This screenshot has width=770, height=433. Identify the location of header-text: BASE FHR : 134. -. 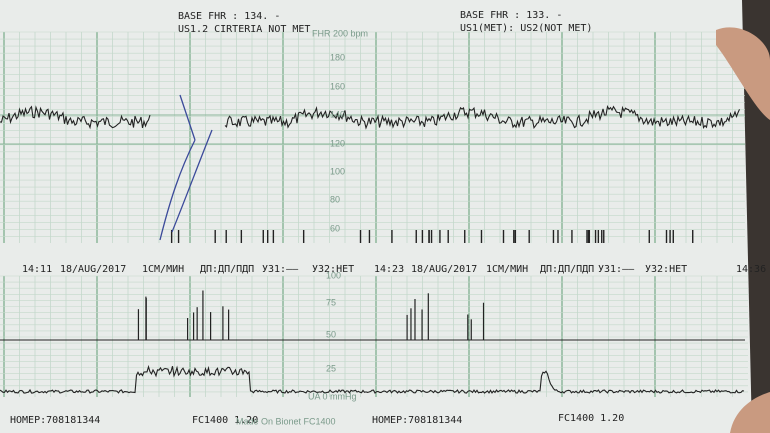
(229, 16).